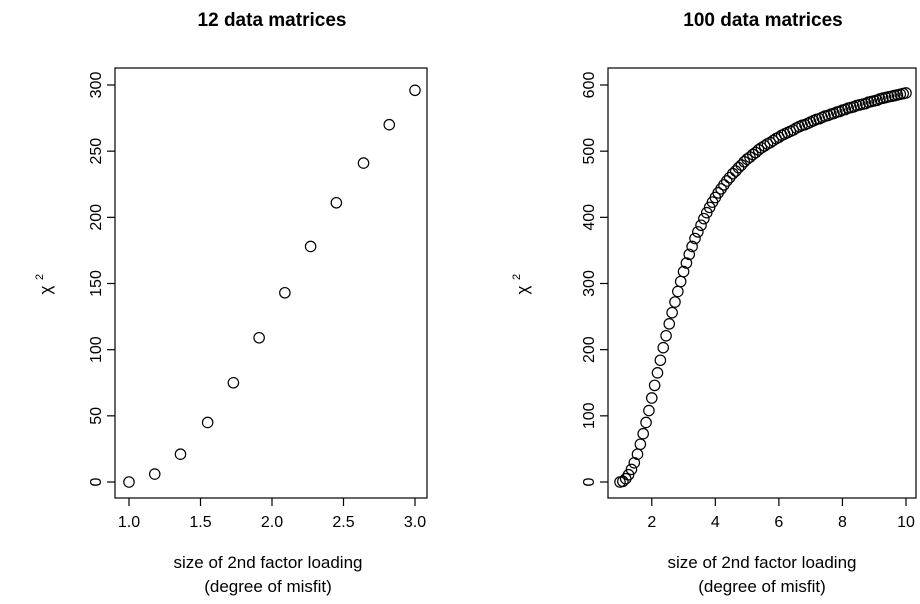 The width and height of the screenshot is (920, 604). I want to click on x-axis: 2 4 6 8 10, so click(781, 514).